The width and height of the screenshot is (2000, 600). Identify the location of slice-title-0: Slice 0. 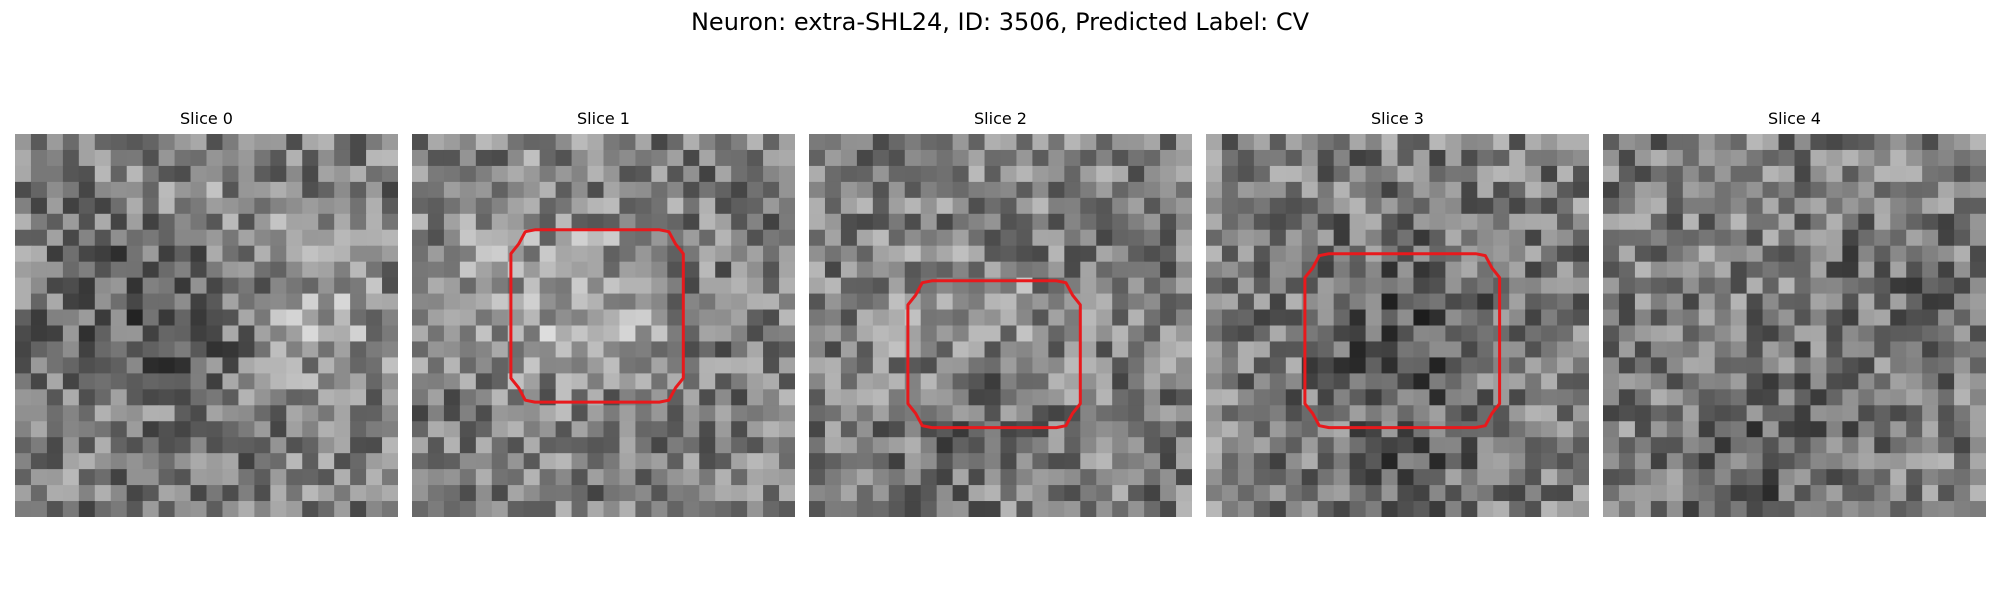
(206, 118).